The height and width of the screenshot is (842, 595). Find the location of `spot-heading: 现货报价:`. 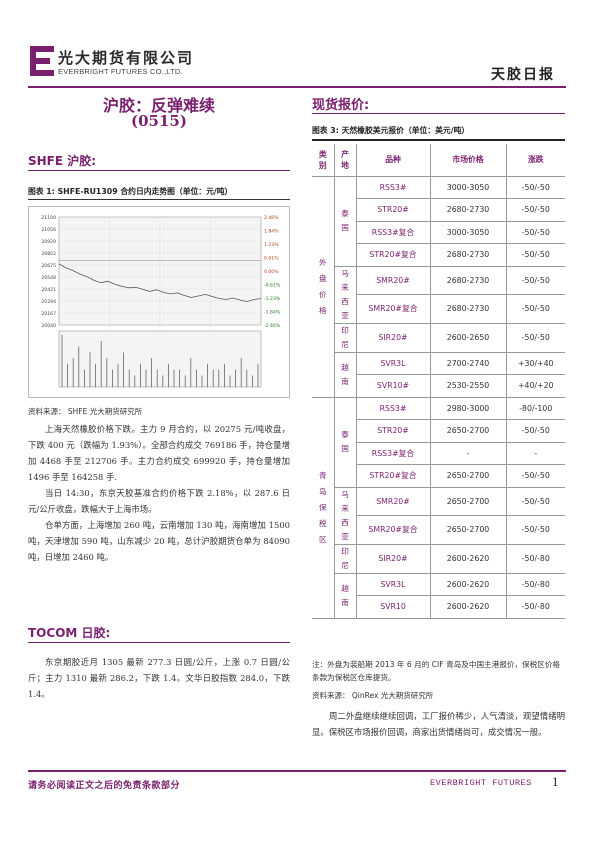

spot-heading: 现货报价: is located at coordinates (341, 105).